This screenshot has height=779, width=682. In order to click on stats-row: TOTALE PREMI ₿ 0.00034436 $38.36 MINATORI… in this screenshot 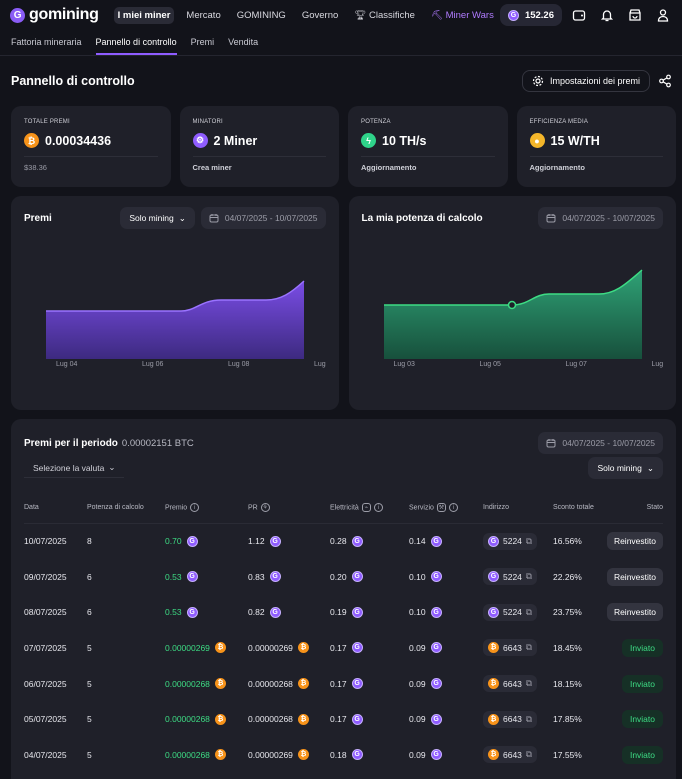, I will do `click(341, 146)`.